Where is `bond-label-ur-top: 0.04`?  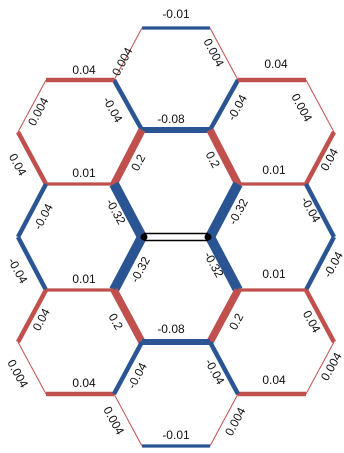 bond-label-ur-top: 0.04 is located at coordinates (276, 64).